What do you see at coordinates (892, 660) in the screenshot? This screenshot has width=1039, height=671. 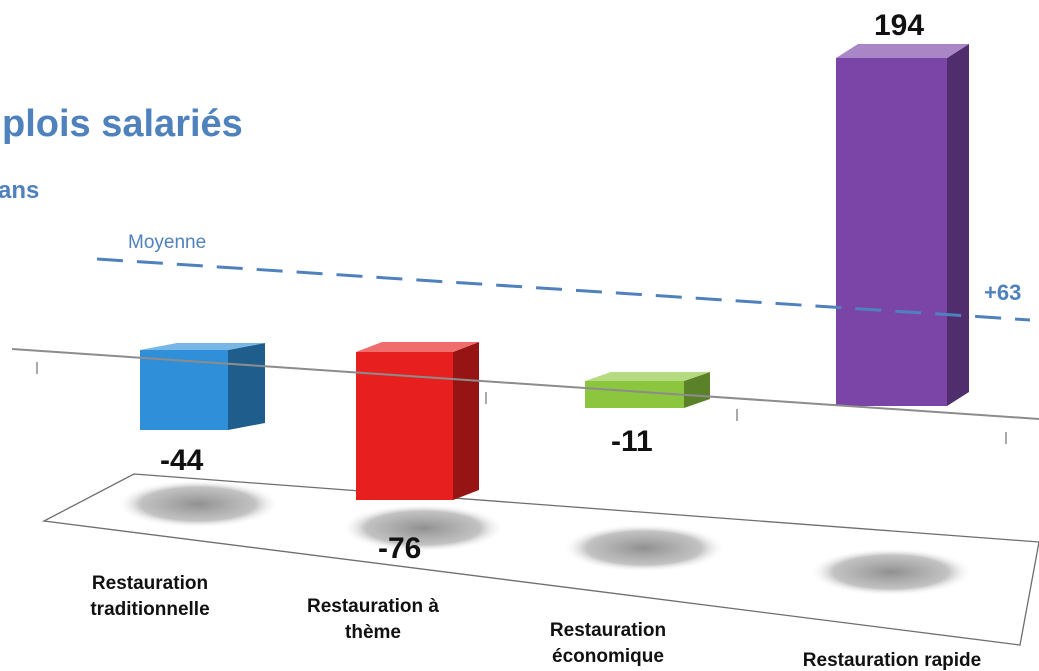 I see `category-label: Restauration rapide` at bounding box center [892, 660].